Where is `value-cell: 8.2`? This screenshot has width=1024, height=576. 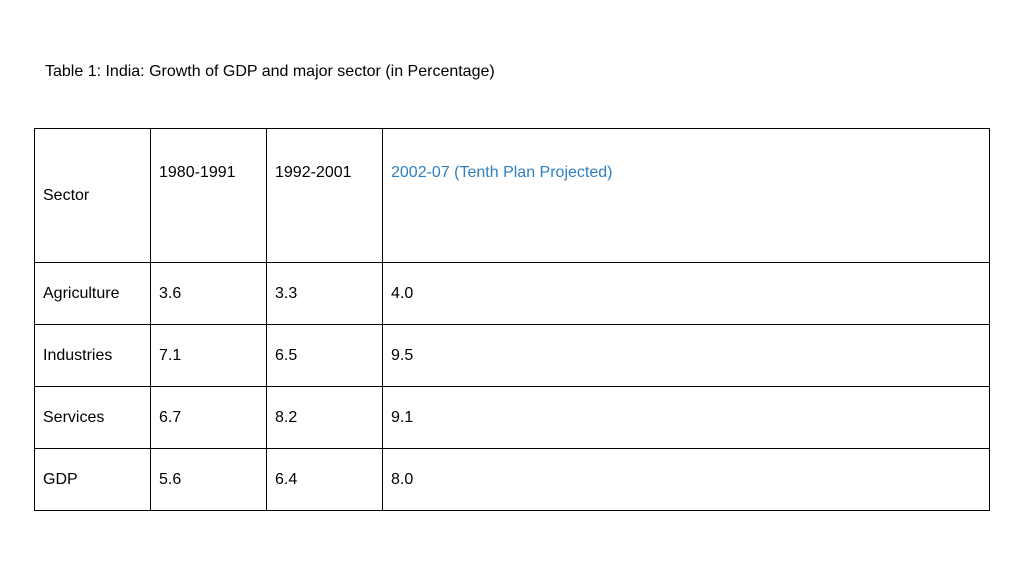 value-cell: 8.2 is located at coordinates (324, 417).